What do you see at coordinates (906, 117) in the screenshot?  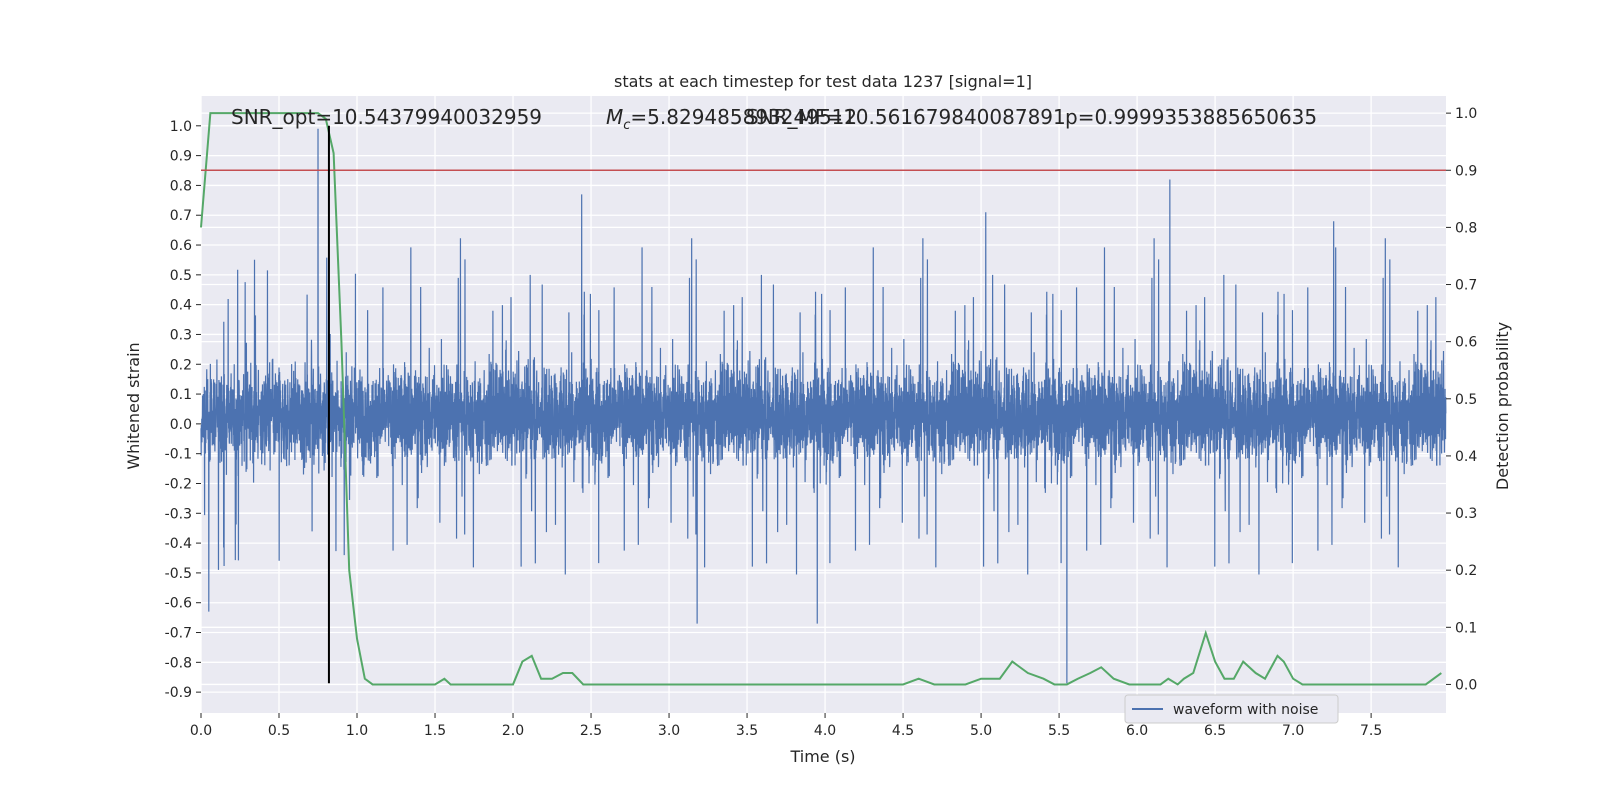 I see `annotation-snr-mf: SNR_MF=10.561679840087891` at bounding box center [906, 117].